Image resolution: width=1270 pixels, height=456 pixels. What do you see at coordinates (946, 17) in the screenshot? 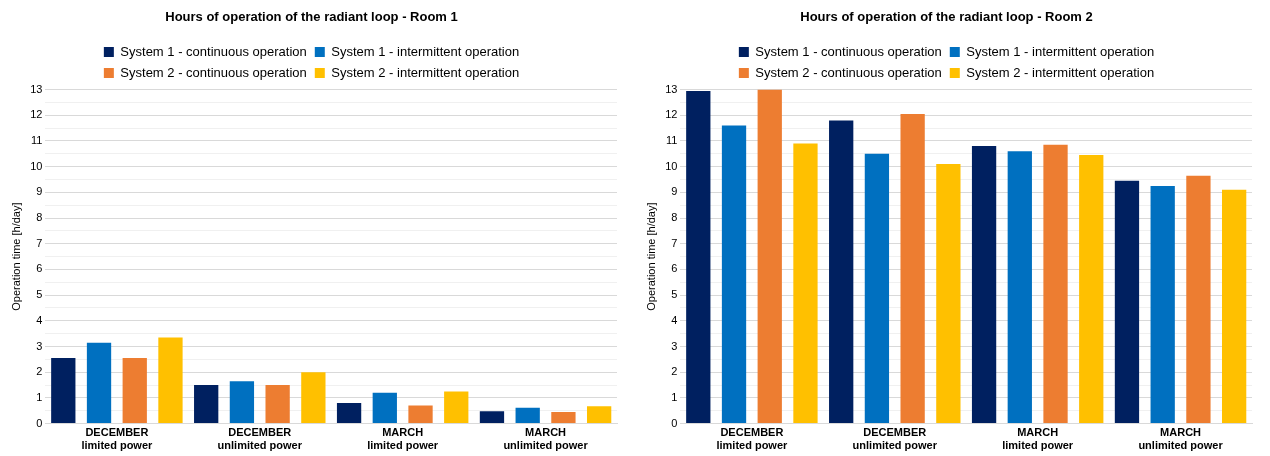
I see `chart-title: Hours of operation of the radiant loop - Room 2` at bounding box center [946, 17].